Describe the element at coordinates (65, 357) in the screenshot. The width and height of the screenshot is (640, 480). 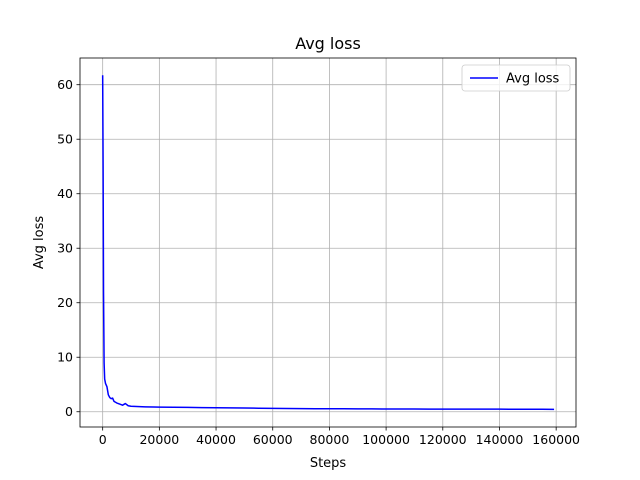
I see `y-tick-label: 10` at that location.